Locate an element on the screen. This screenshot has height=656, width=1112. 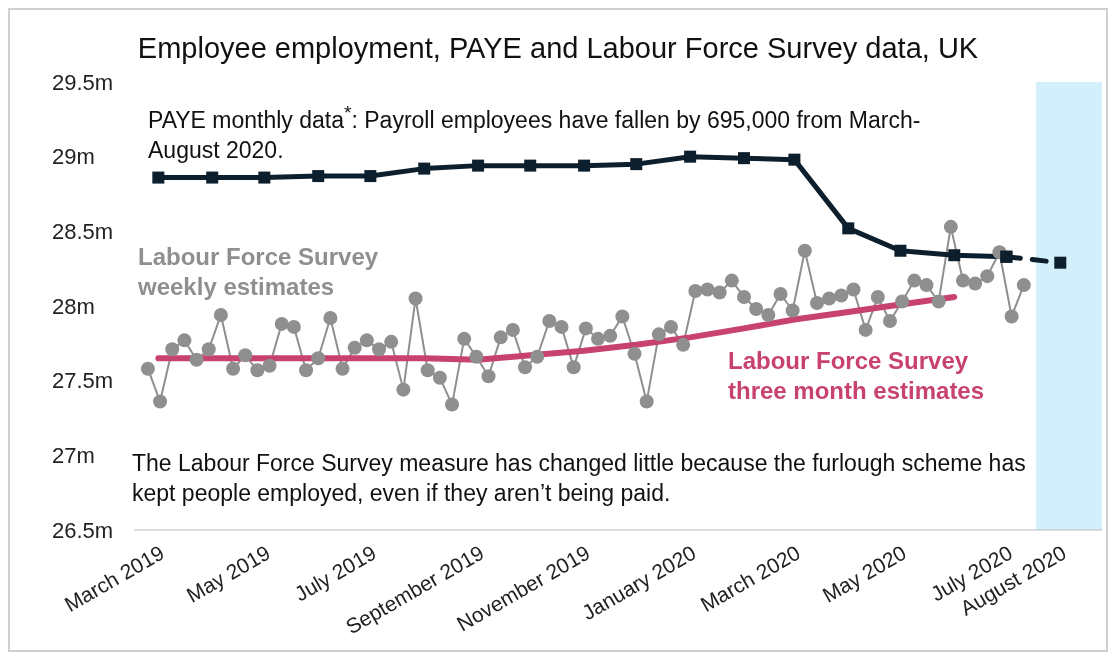
y-tick-label: 26.5m is located at coordinates (83, 530).